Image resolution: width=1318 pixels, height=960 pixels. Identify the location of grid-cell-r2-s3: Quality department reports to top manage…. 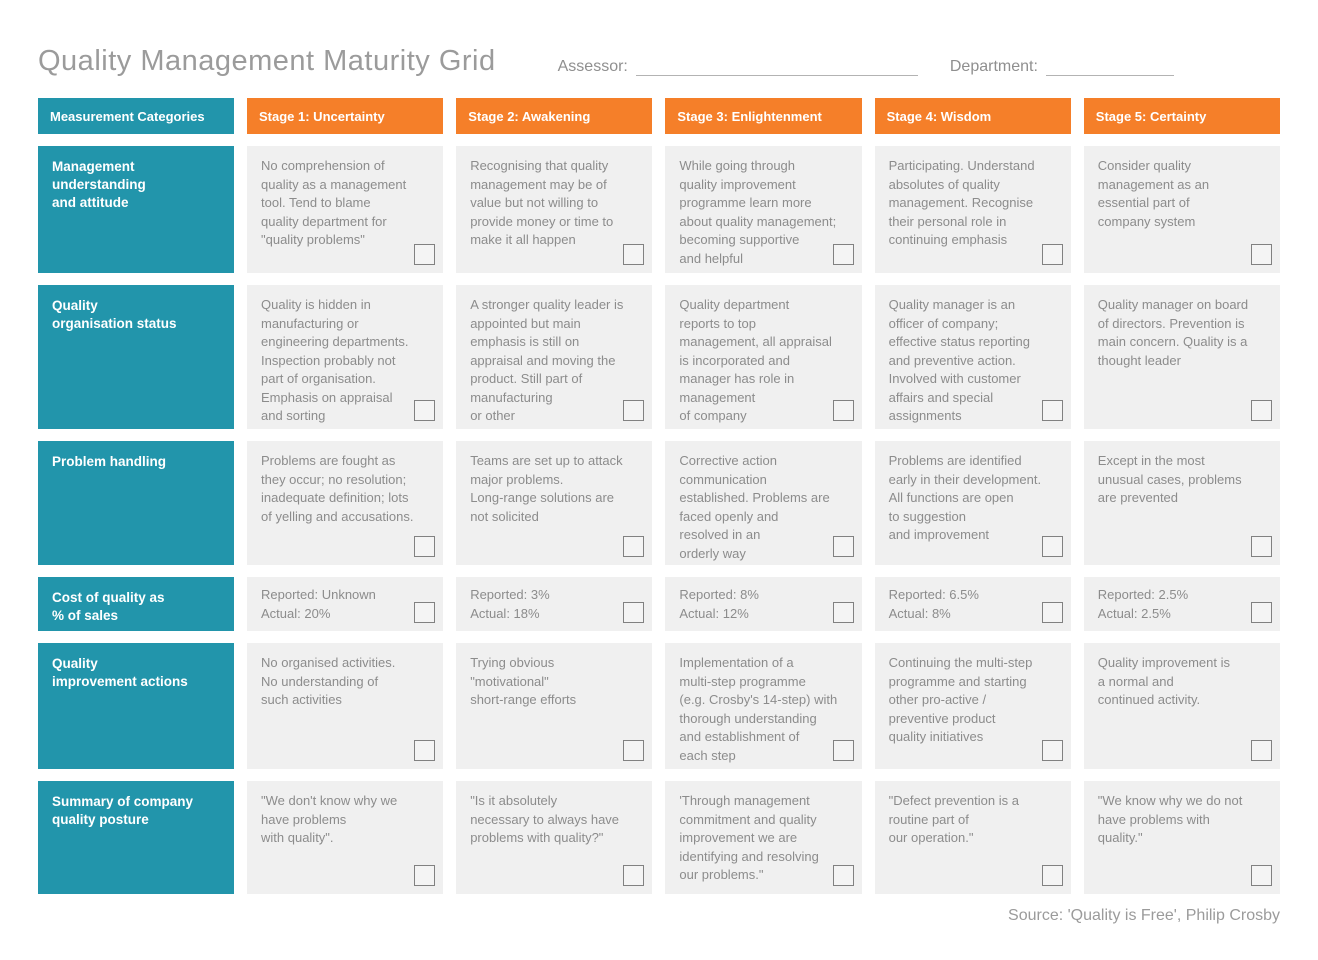
(763, 357).